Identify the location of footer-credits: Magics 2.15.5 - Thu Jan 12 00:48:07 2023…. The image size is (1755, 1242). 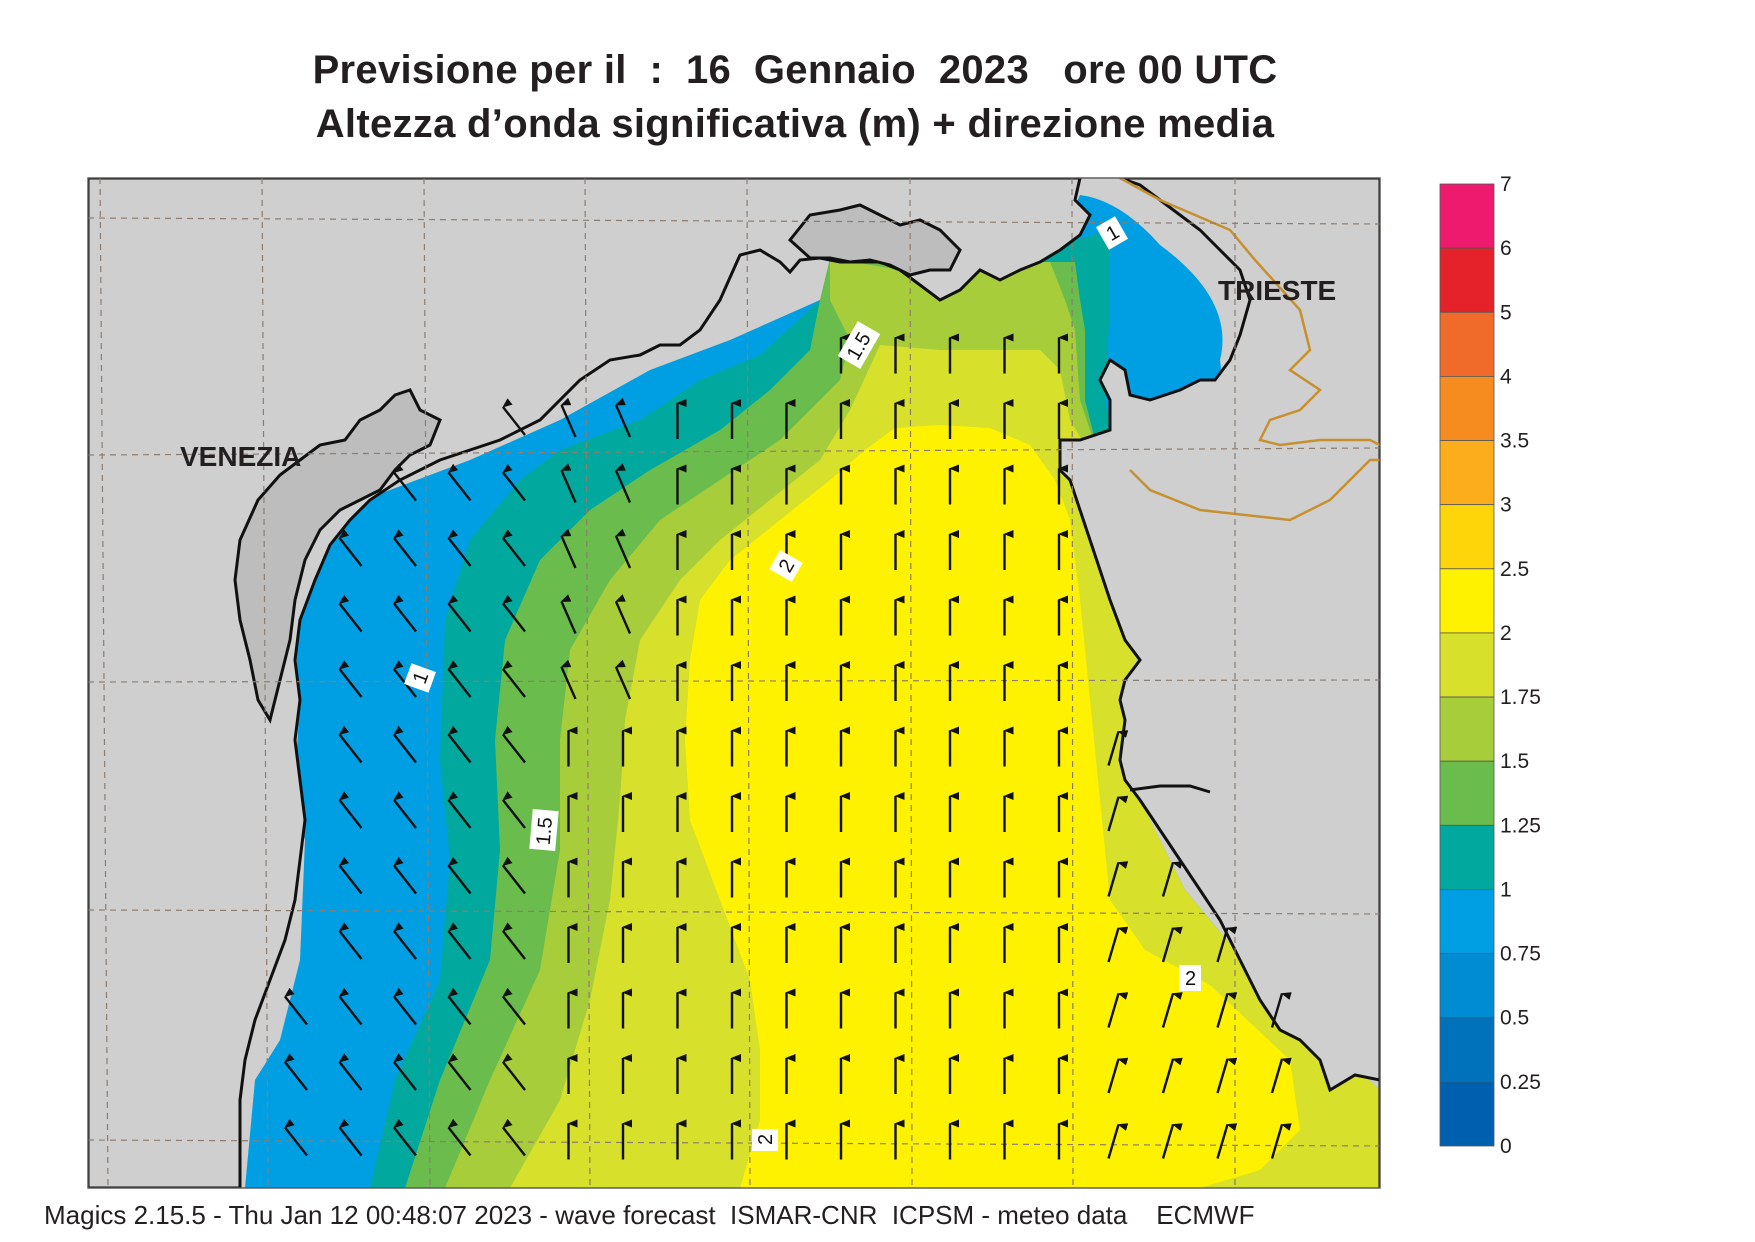
(649, 1215).